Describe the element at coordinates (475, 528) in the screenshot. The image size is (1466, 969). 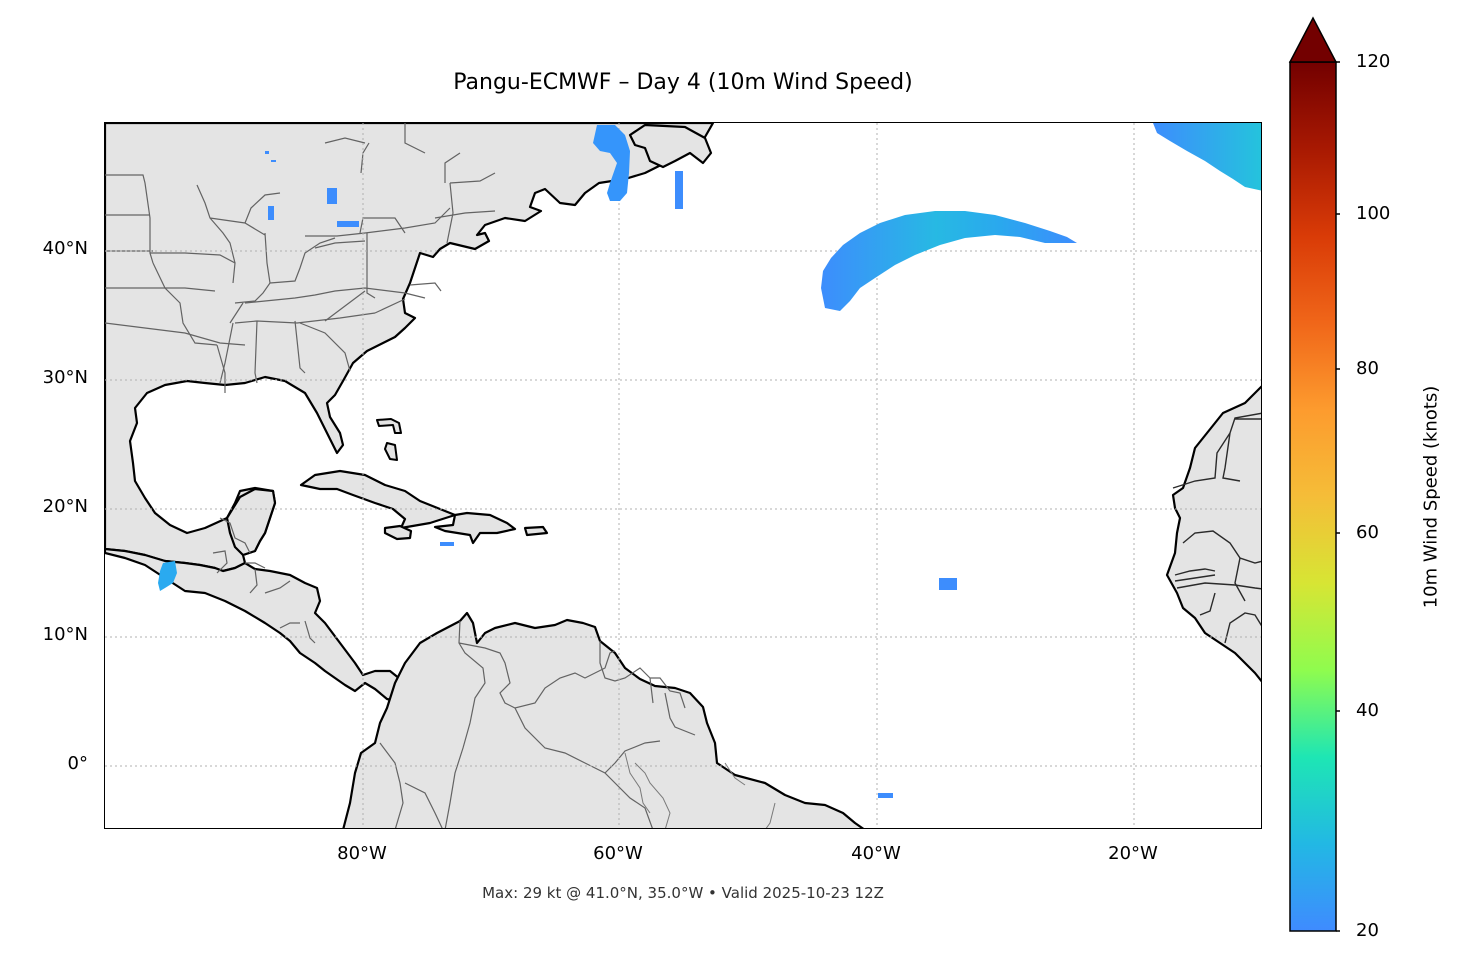
I see `land-hispaniola` at that location.